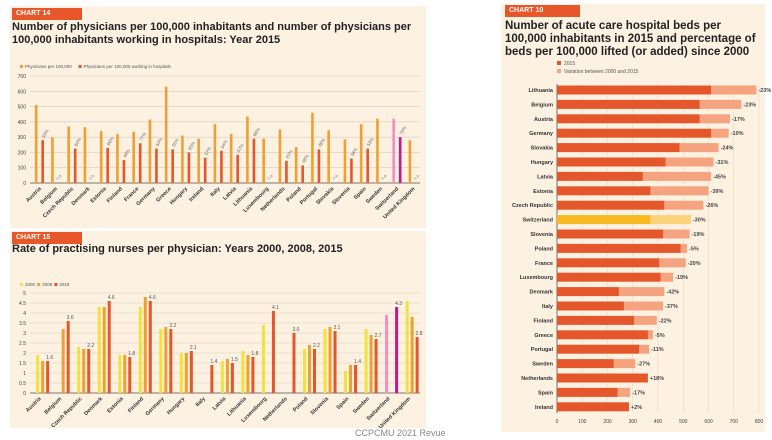 The width and height of the screenshot is (772, 440). Describe the element at coordinates (152, 298) in the screenshot. I see `data-label: 4.6` at that location.